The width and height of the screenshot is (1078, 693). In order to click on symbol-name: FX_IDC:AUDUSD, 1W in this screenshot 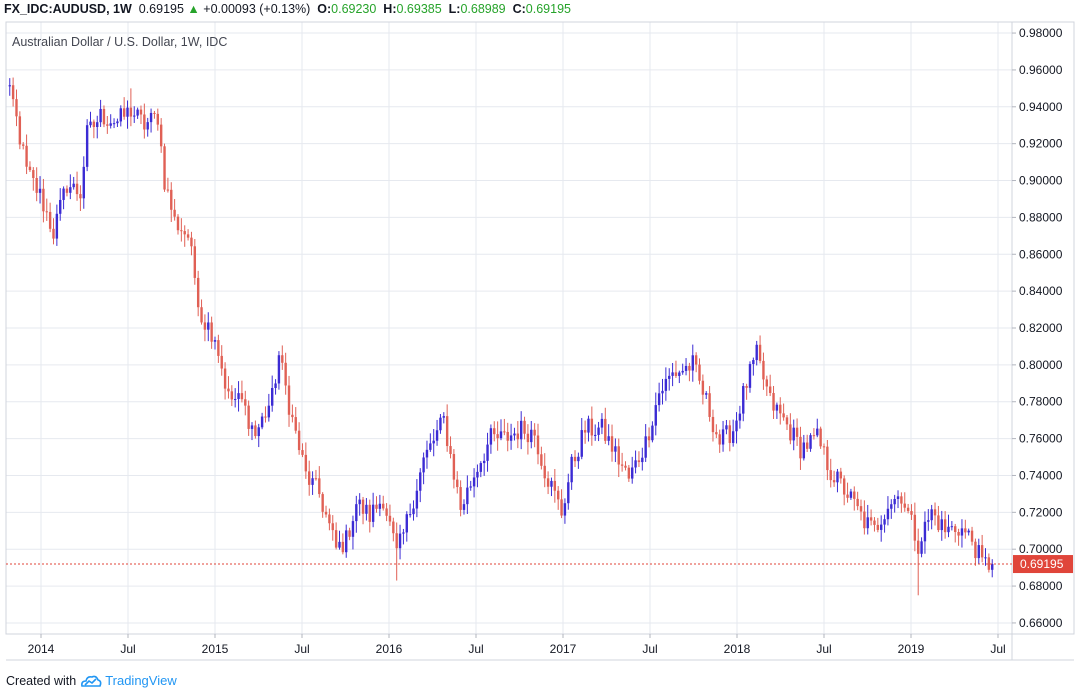, I will do `click(68, 9)`.